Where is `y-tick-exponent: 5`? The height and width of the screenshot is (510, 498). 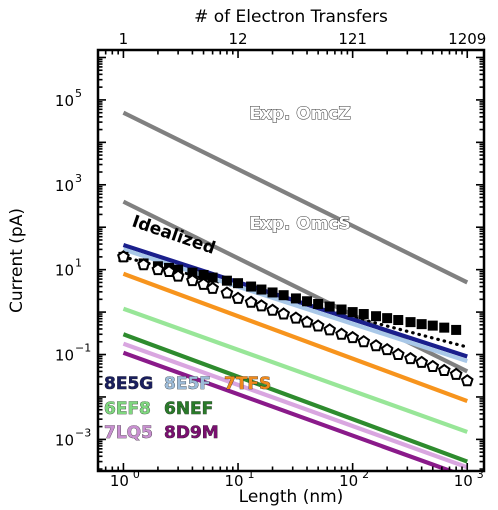 y-tick-exponent: 5 is located at coordinates (78, 93).